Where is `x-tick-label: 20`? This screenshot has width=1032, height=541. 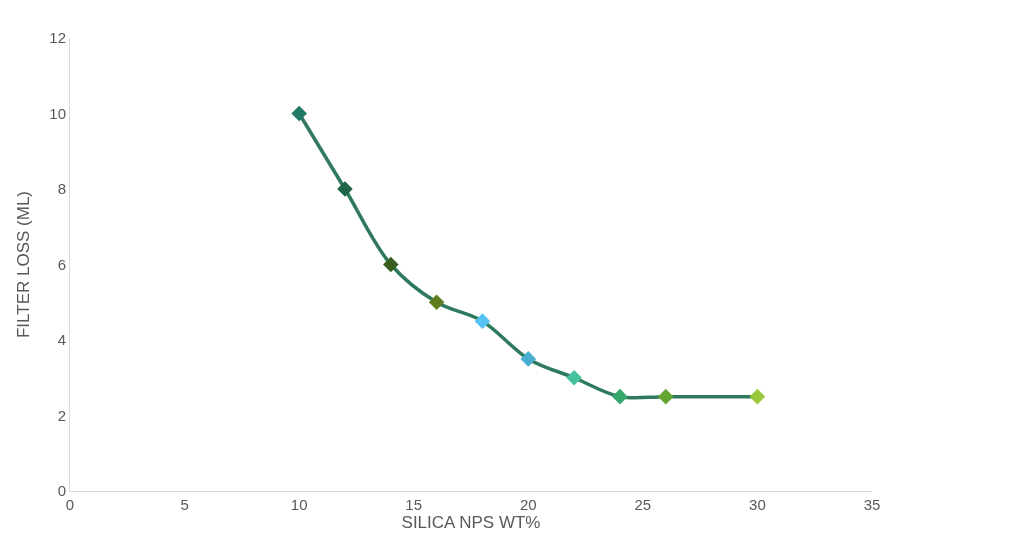 x-tick-label: 20 is located at coordinates (528, 504).